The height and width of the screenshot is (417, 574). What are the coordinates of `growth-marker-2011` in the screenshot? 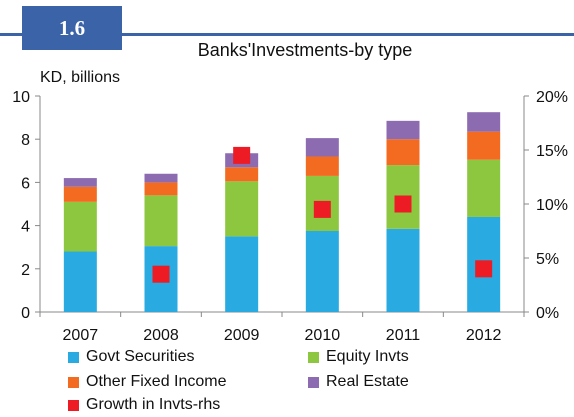 It's located at (403, 204).